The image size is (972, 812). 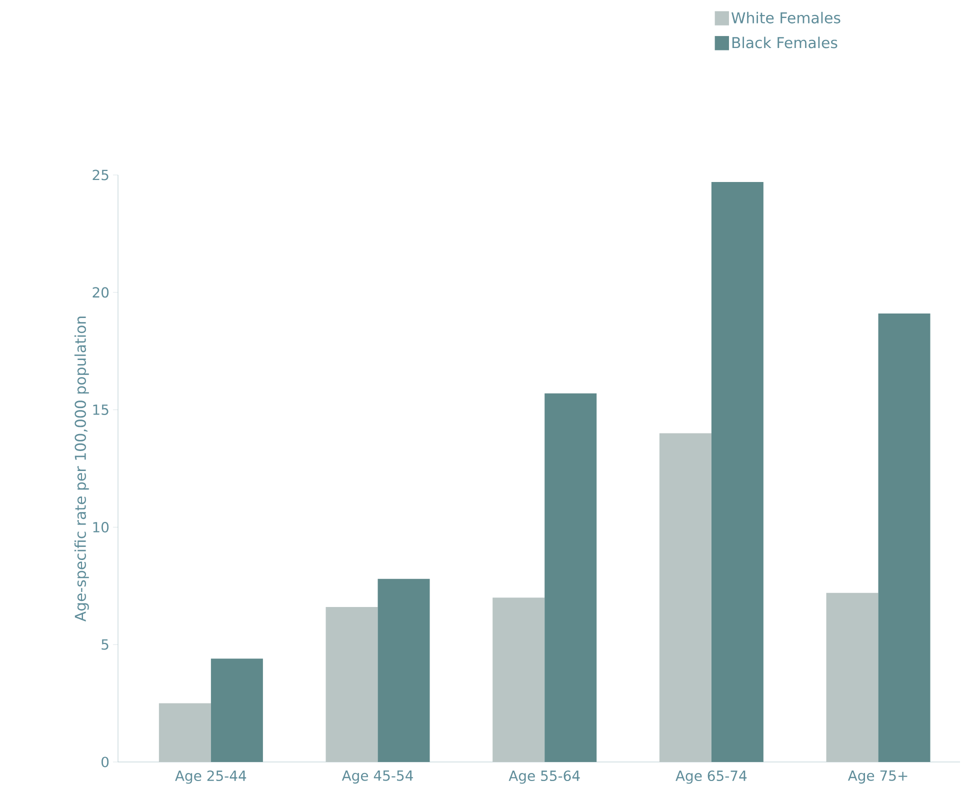 What do you see at coordinates (785, 18) in the screenshot?
I see `legend-label: White Females` at bounding box center [785, 18].